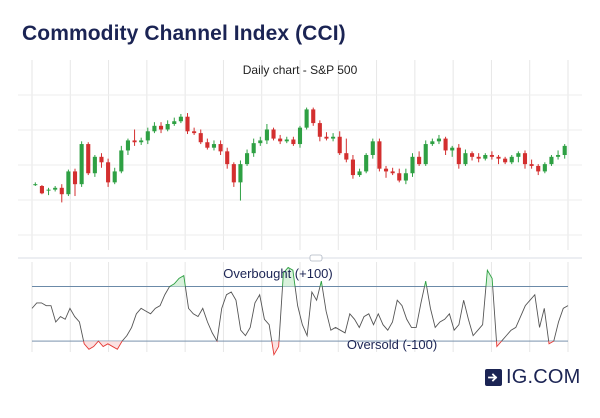 Image resolution: width=600 pixels, height=418 pixels. I want to click on oversold-fill, so click(300, 348).